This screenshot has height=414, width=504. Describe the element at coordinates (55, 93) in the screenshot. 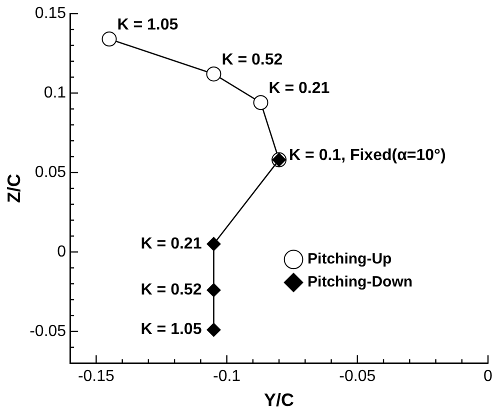

I see `y-tick-label: 0.1` at that location.